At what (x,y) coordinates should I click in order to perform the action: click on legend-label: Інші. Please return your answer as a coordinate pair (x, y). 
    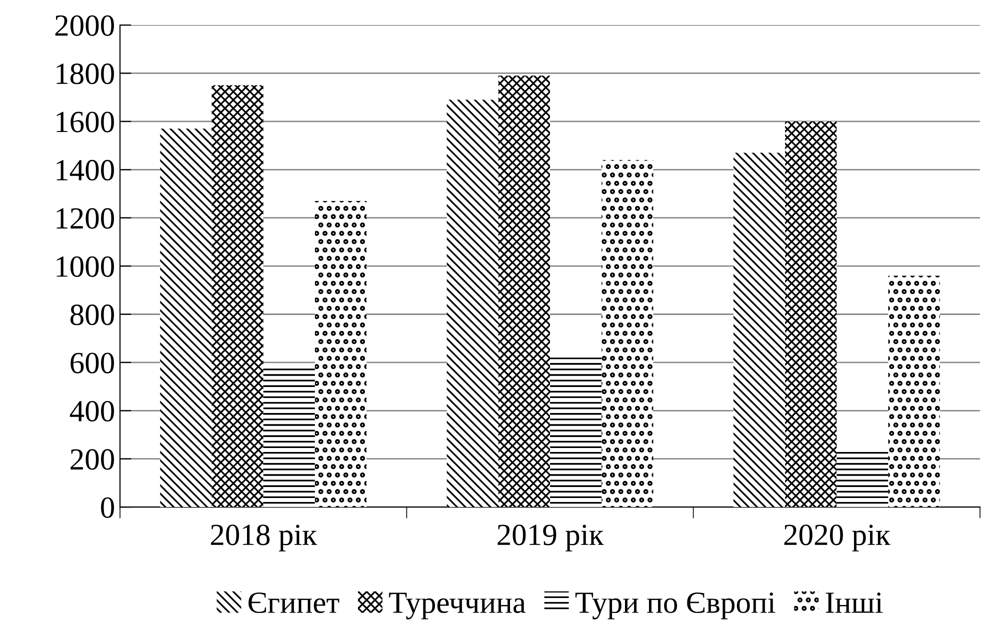
    Looking at the image, I should click on (854, 602).